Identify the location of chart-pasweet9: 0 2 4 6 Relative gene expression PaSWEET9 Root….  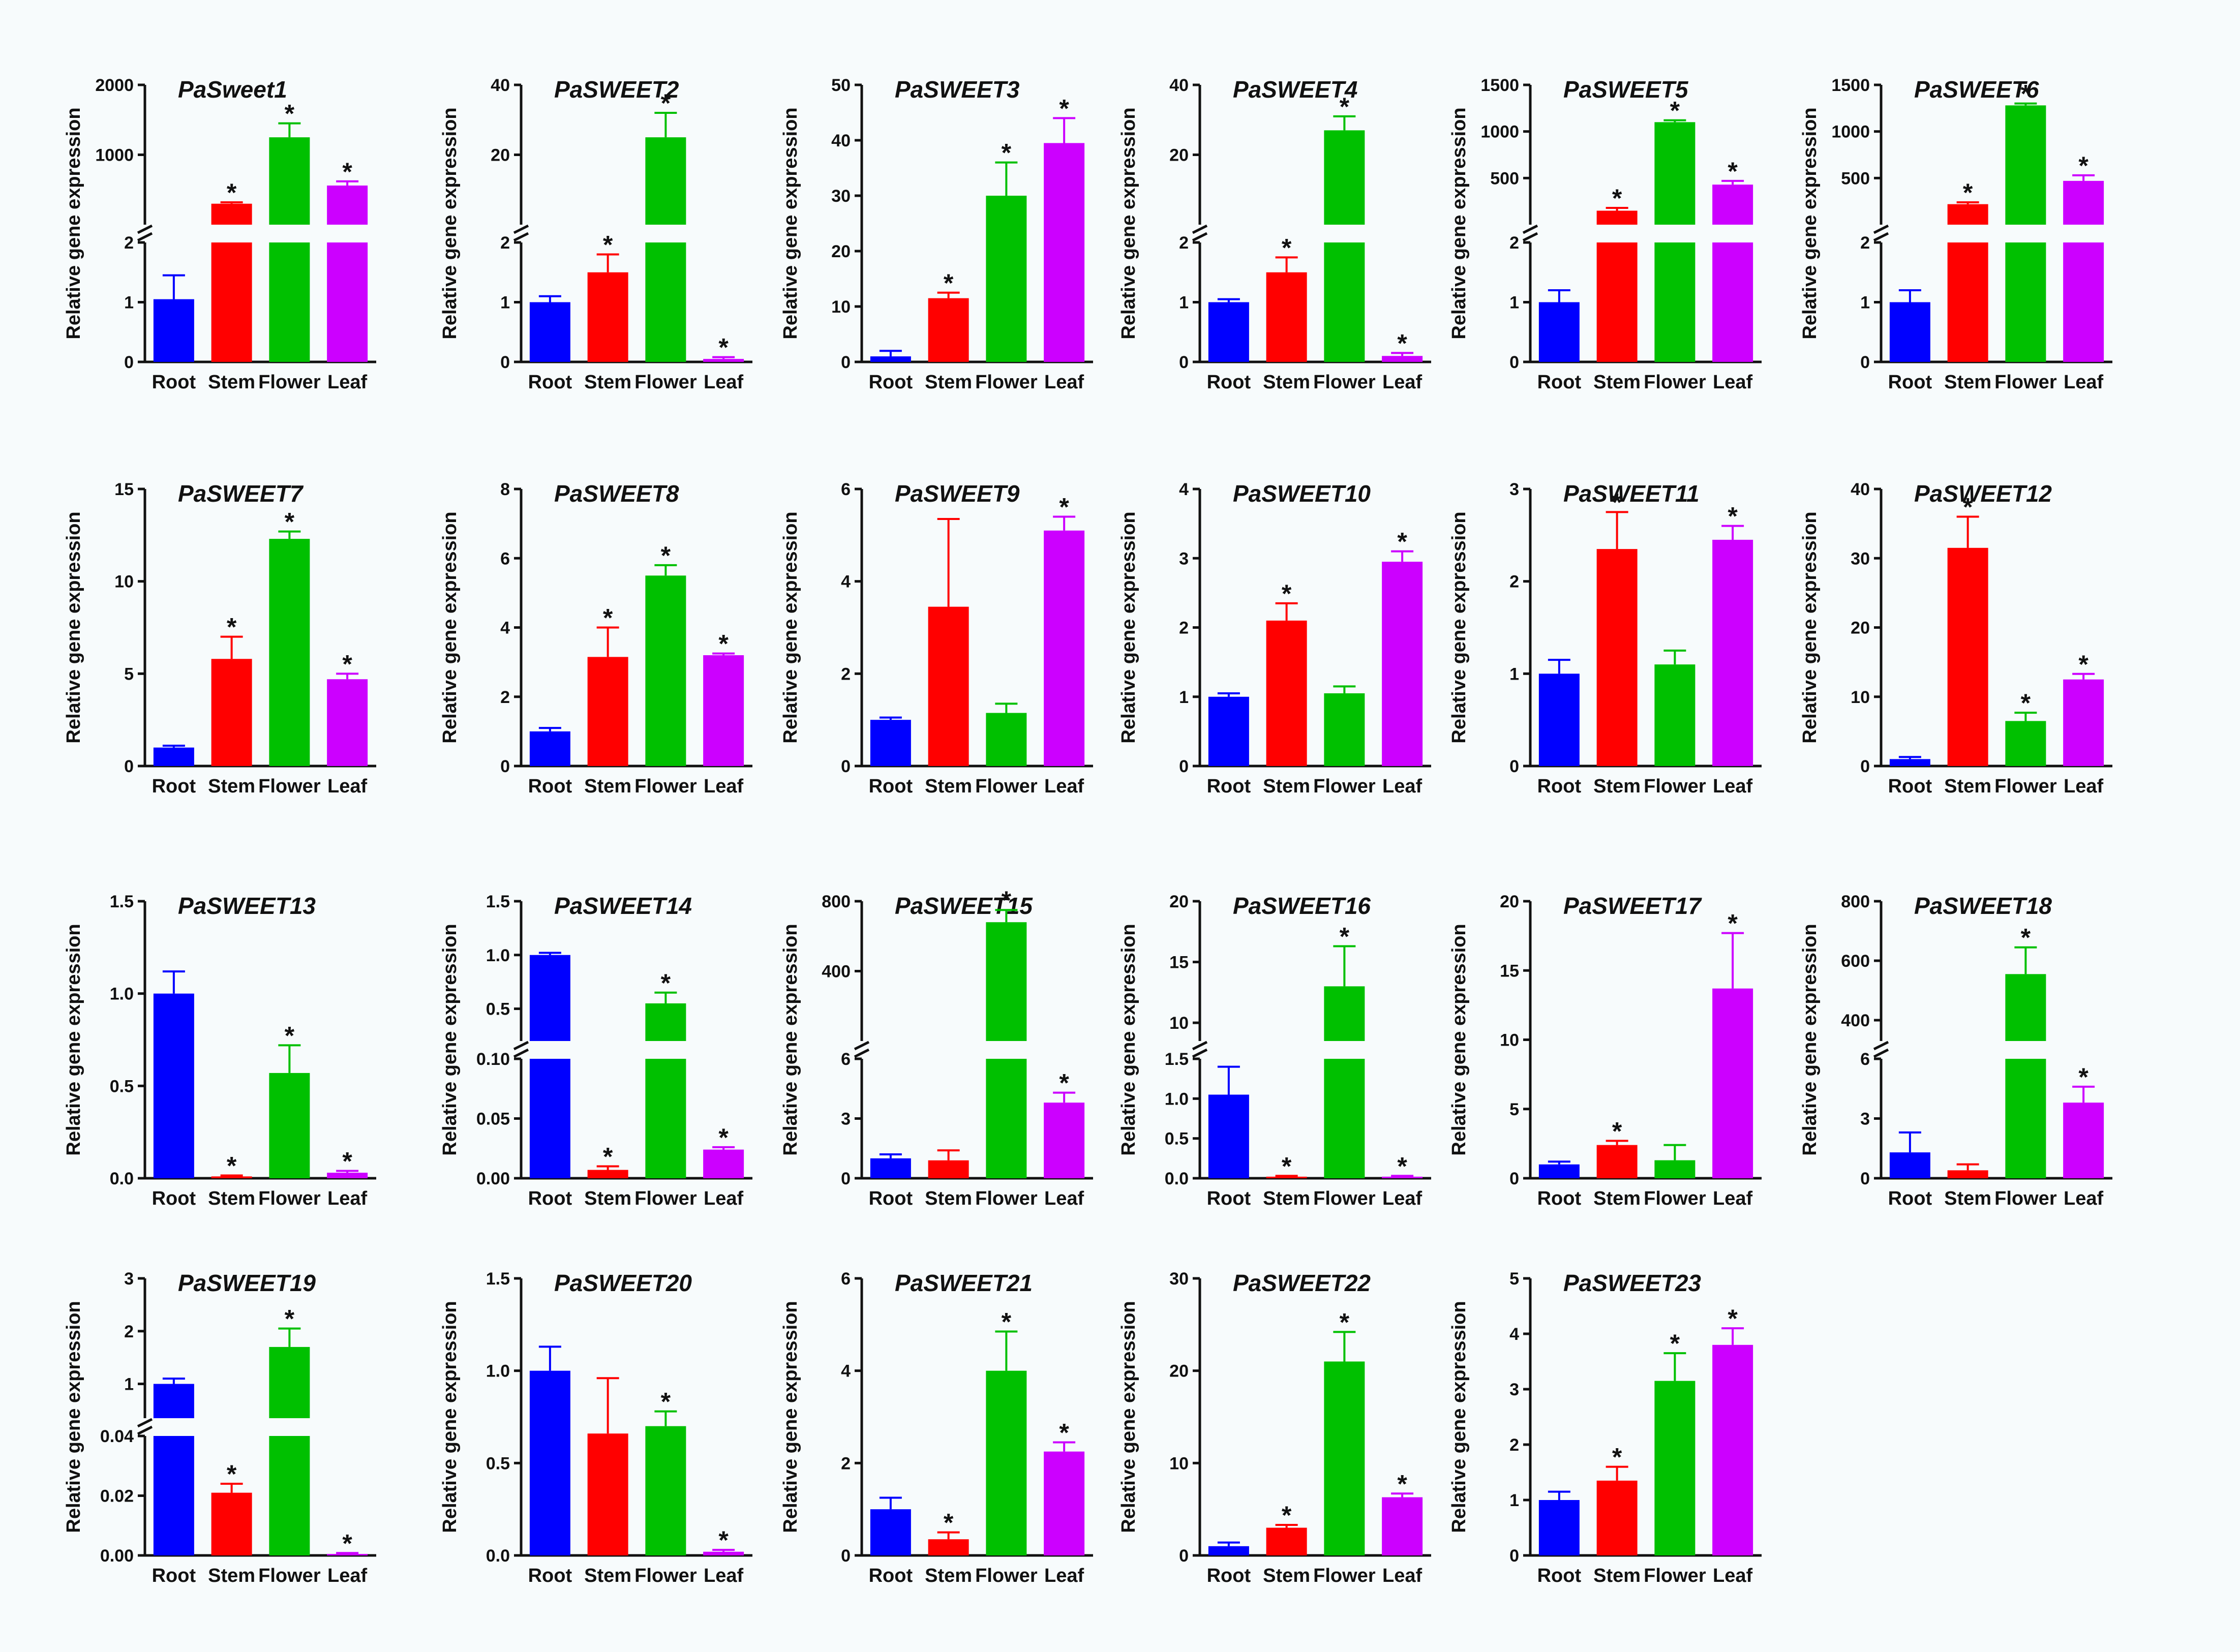
(937, 639).